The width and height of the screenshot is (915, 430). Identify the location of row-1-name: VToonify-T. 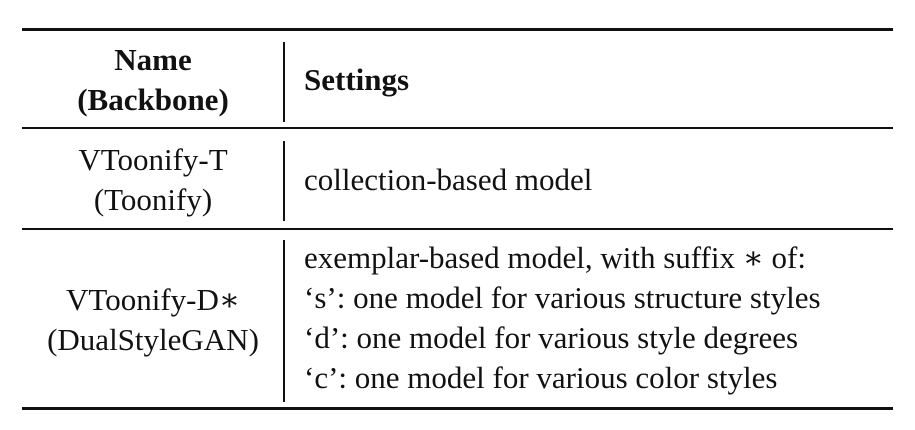
(153, 159).